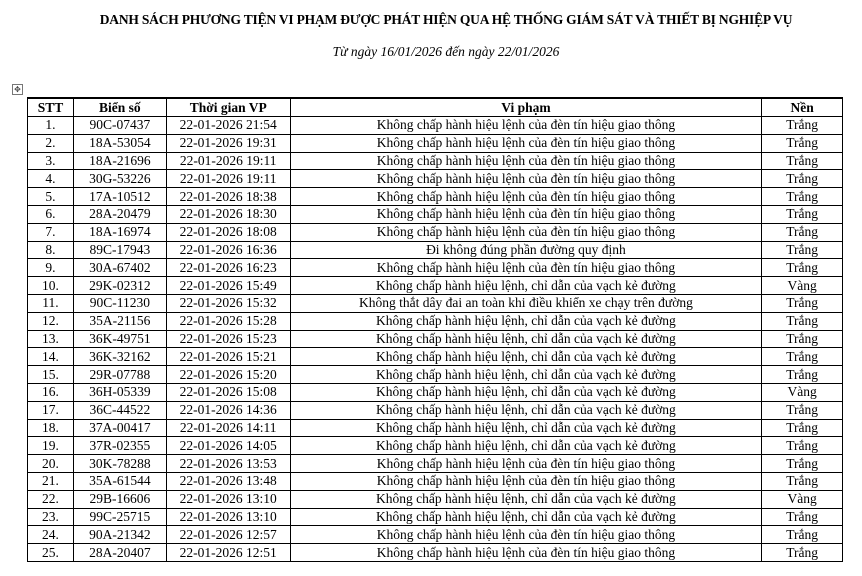 The height and width of the screenshot is (576, 862). What do you see at coordinates (119, 499) in the screenshot?
I see `cell-plate: 29B-16606` at bounding box center [119, 499].